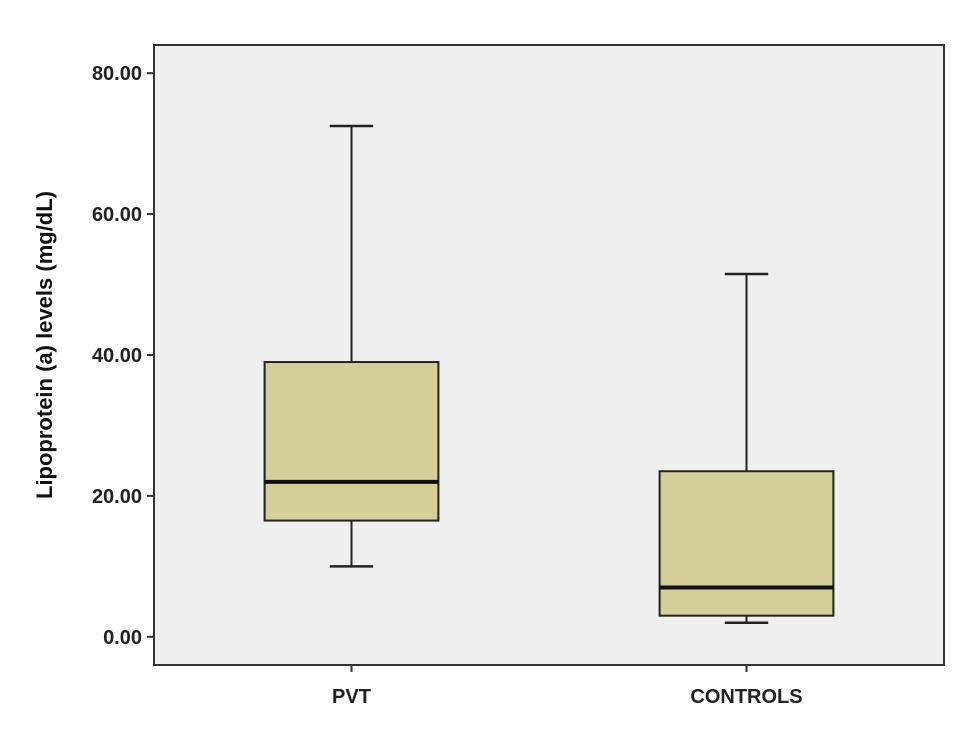 Image resolution: width=969 pixels, height=734 pixels. Describe the element at coordinates (44, 345) in the screenshot. I see `y-axis-title: Lipoprotein (a) levels (mg/dL)` at that location.